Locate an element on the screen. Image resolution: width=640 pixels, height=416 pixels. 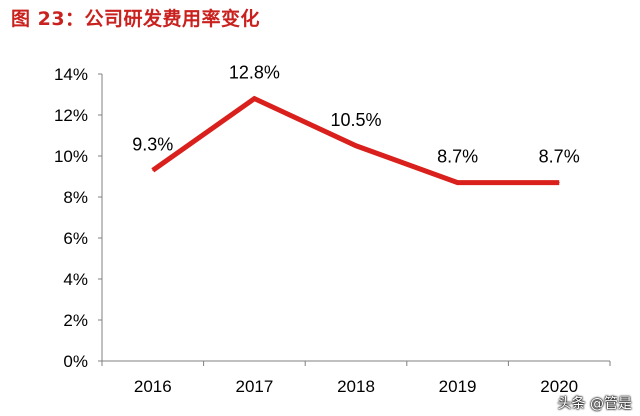
y-tick-label: 4% is located at coordinates (75, 279).